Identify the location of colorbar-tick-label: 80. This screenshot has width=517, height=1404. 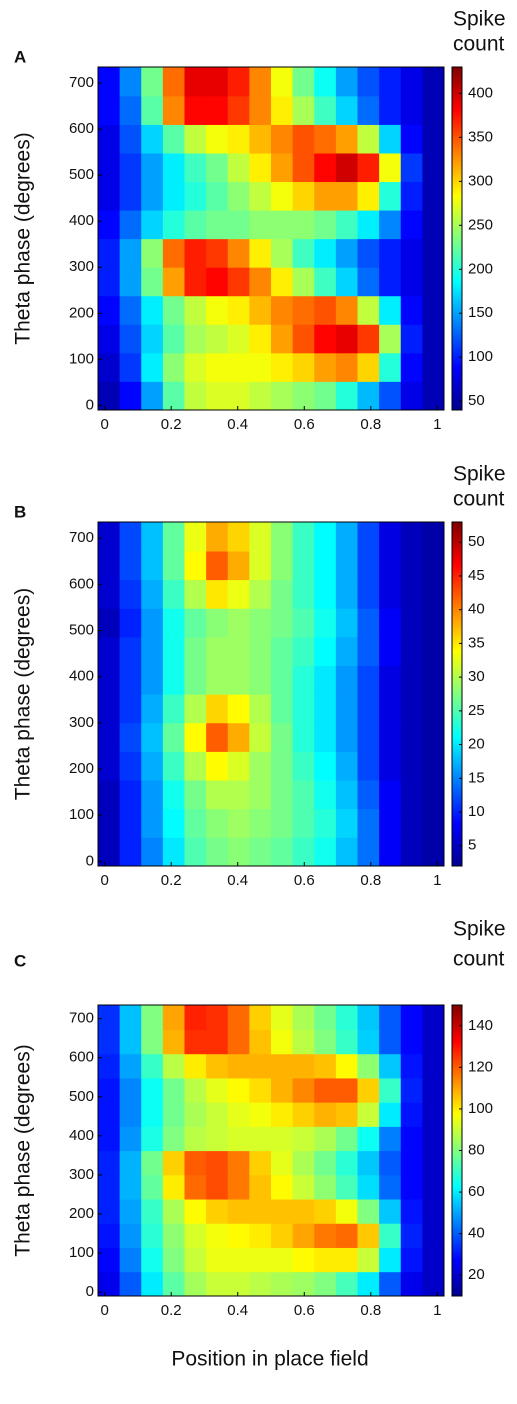
(476, 1149).